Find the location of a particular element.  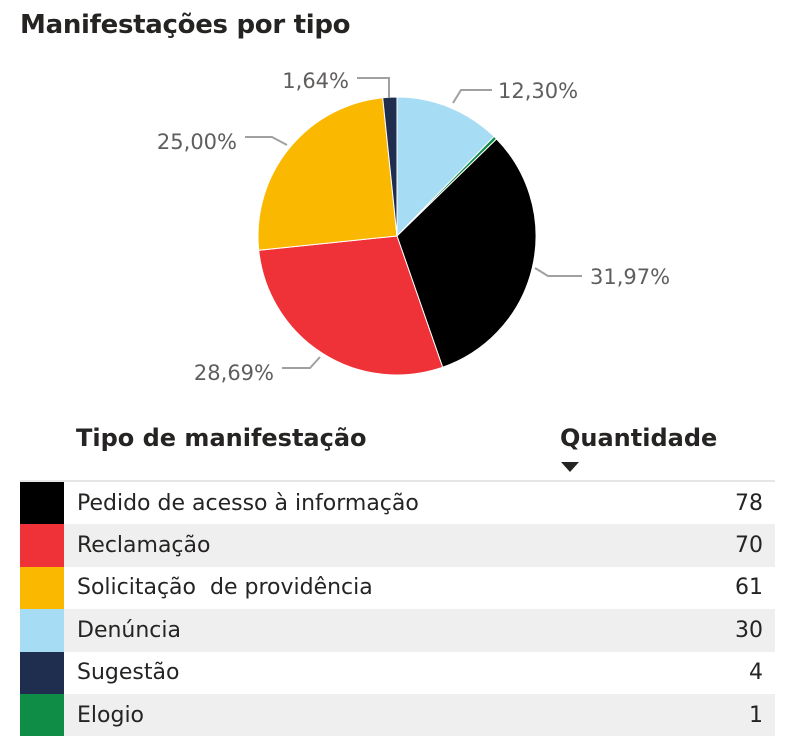

data-label: 28,69% is located at coordinates (234, 373).